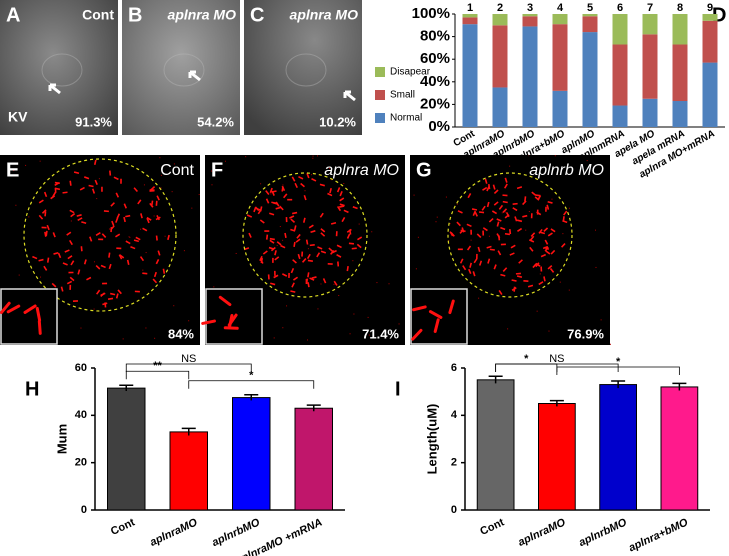 Image resolution: width=729 pixels, height=556 pixels. Describe the element at coordinates (500, 8) in the screenshot. I see `bar-number: 2` at that location.